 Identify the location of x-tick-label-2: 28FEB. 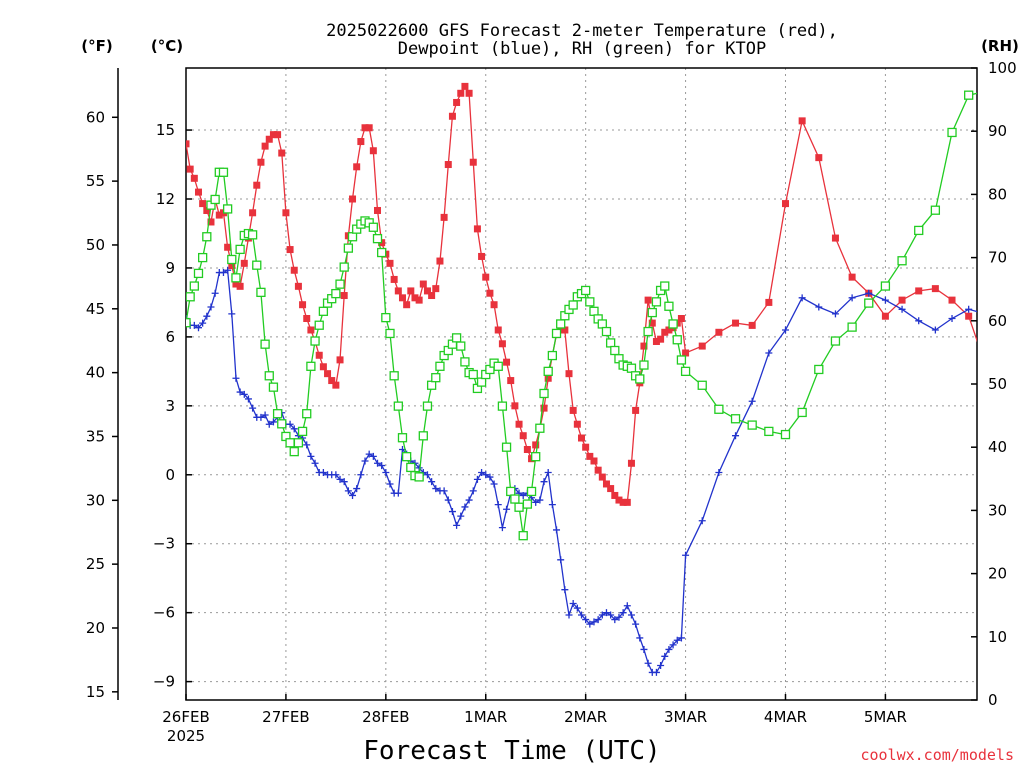
(385, 717).